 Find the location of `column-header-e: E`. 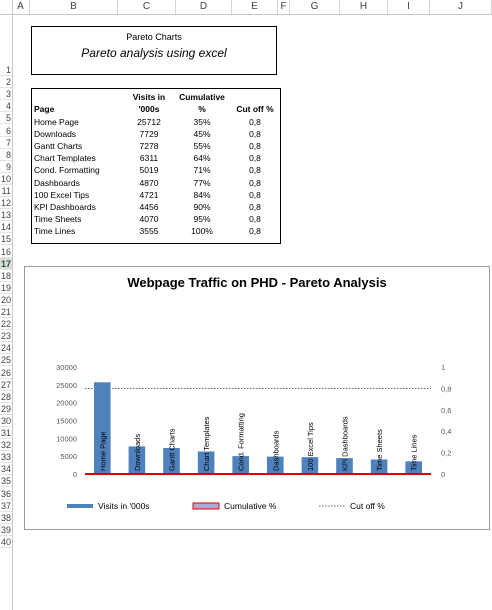

column-header-e: E is located at coordinates (255, 7).